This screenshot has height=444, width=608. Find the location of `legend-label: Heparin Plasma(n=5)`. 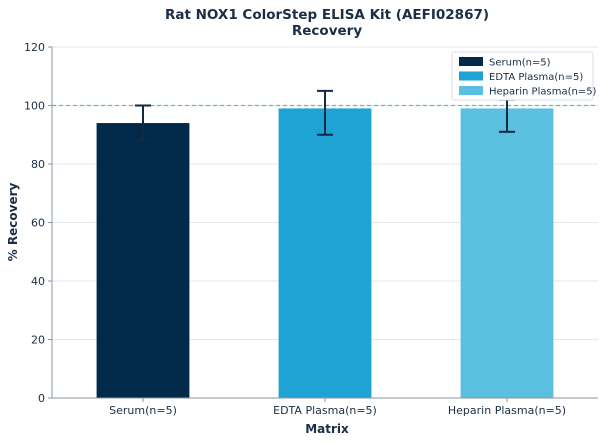

legend-label: Heparin Plasma(n=5) is located at coordinates (543, 92).